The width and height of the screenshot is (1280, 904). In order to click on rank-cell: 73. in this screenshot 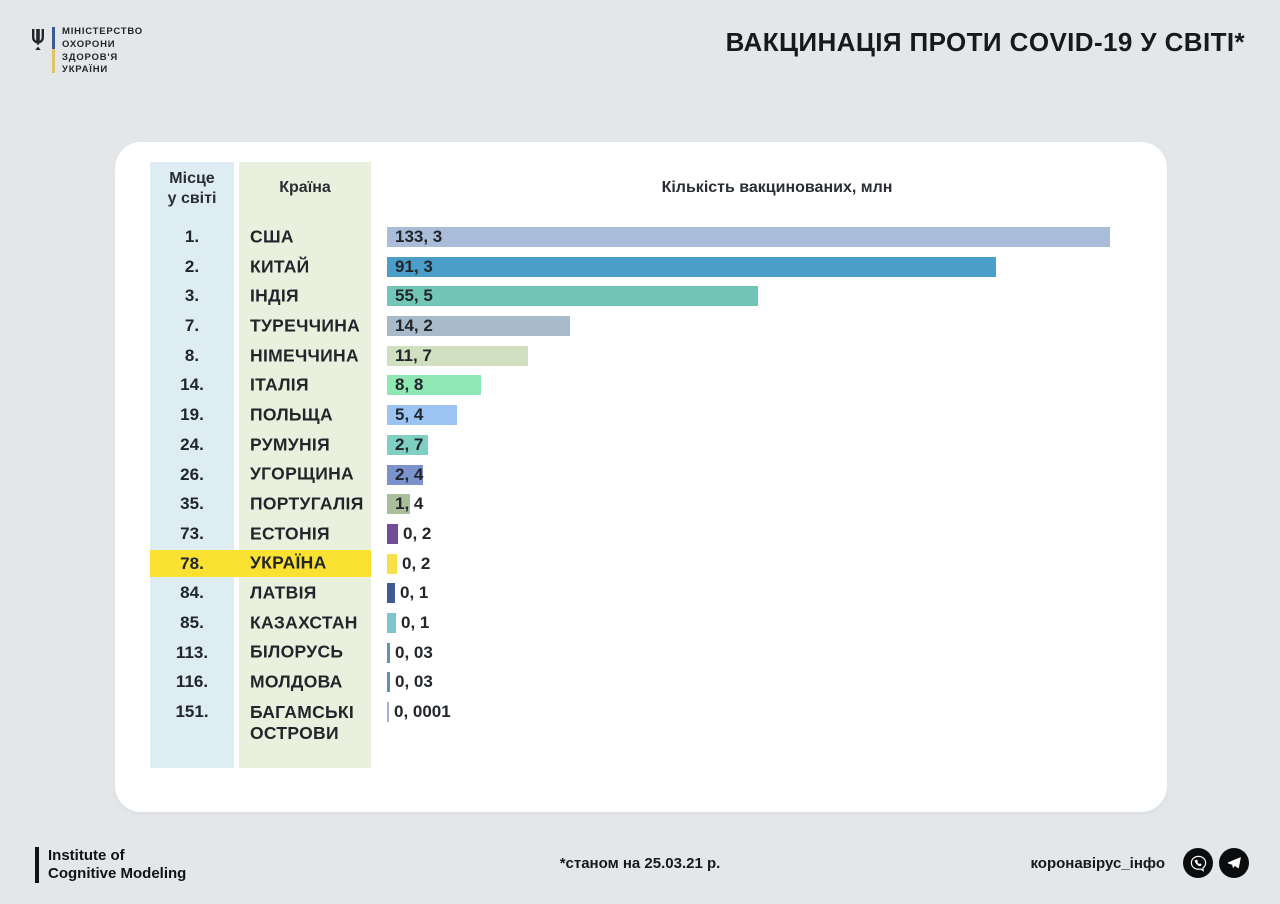, I will do `click(192, 533)`.